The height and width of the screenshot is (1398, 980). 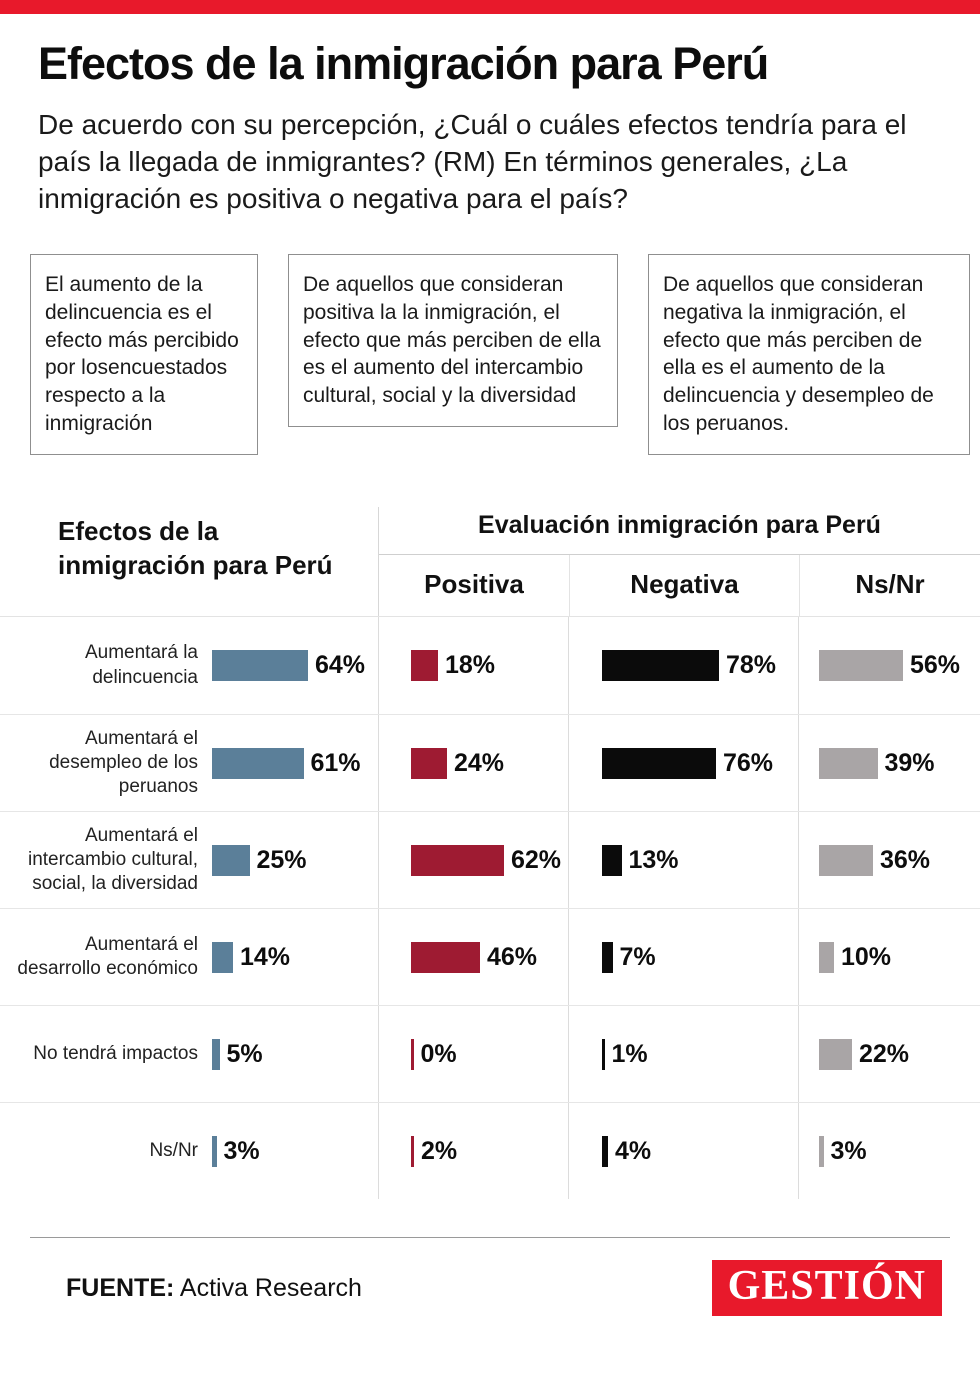 I want to click on bar-value: 24%, so click(x=479, y=762).